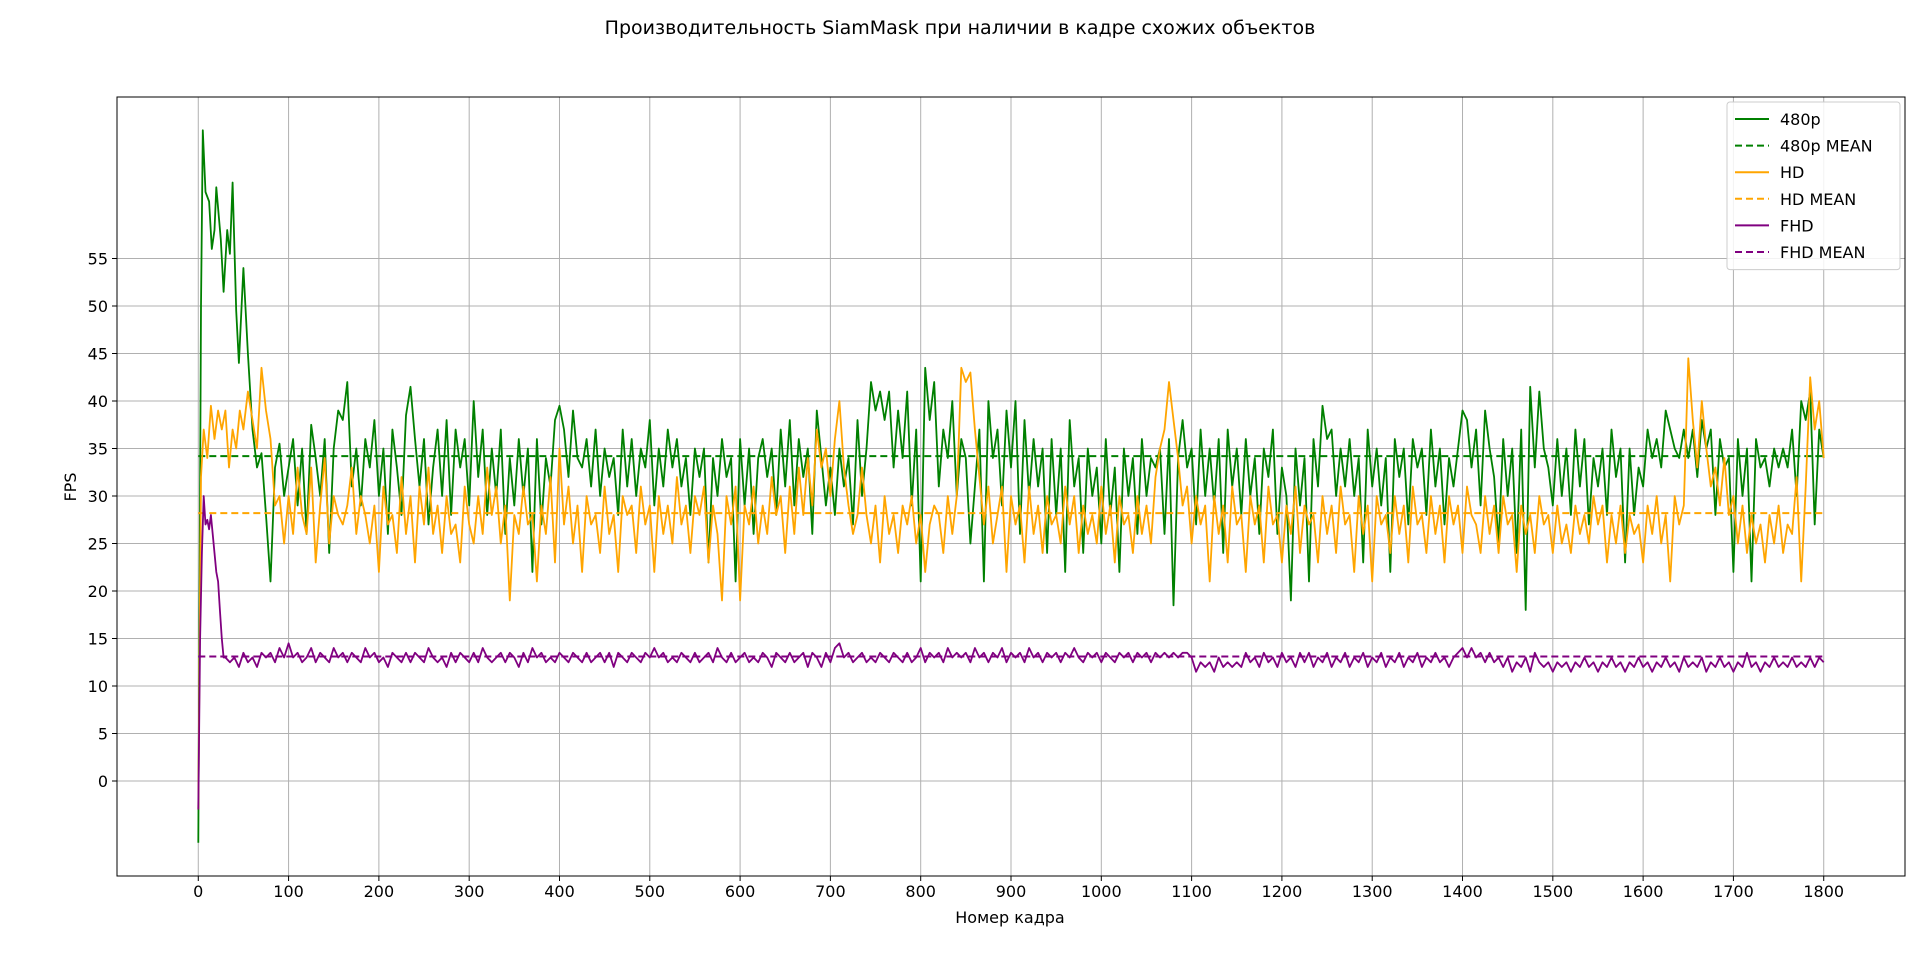 The width and height of the screenshot is (1920, 965). I want to click on x-axis-label: Номер кадра, so click(1009, 917).